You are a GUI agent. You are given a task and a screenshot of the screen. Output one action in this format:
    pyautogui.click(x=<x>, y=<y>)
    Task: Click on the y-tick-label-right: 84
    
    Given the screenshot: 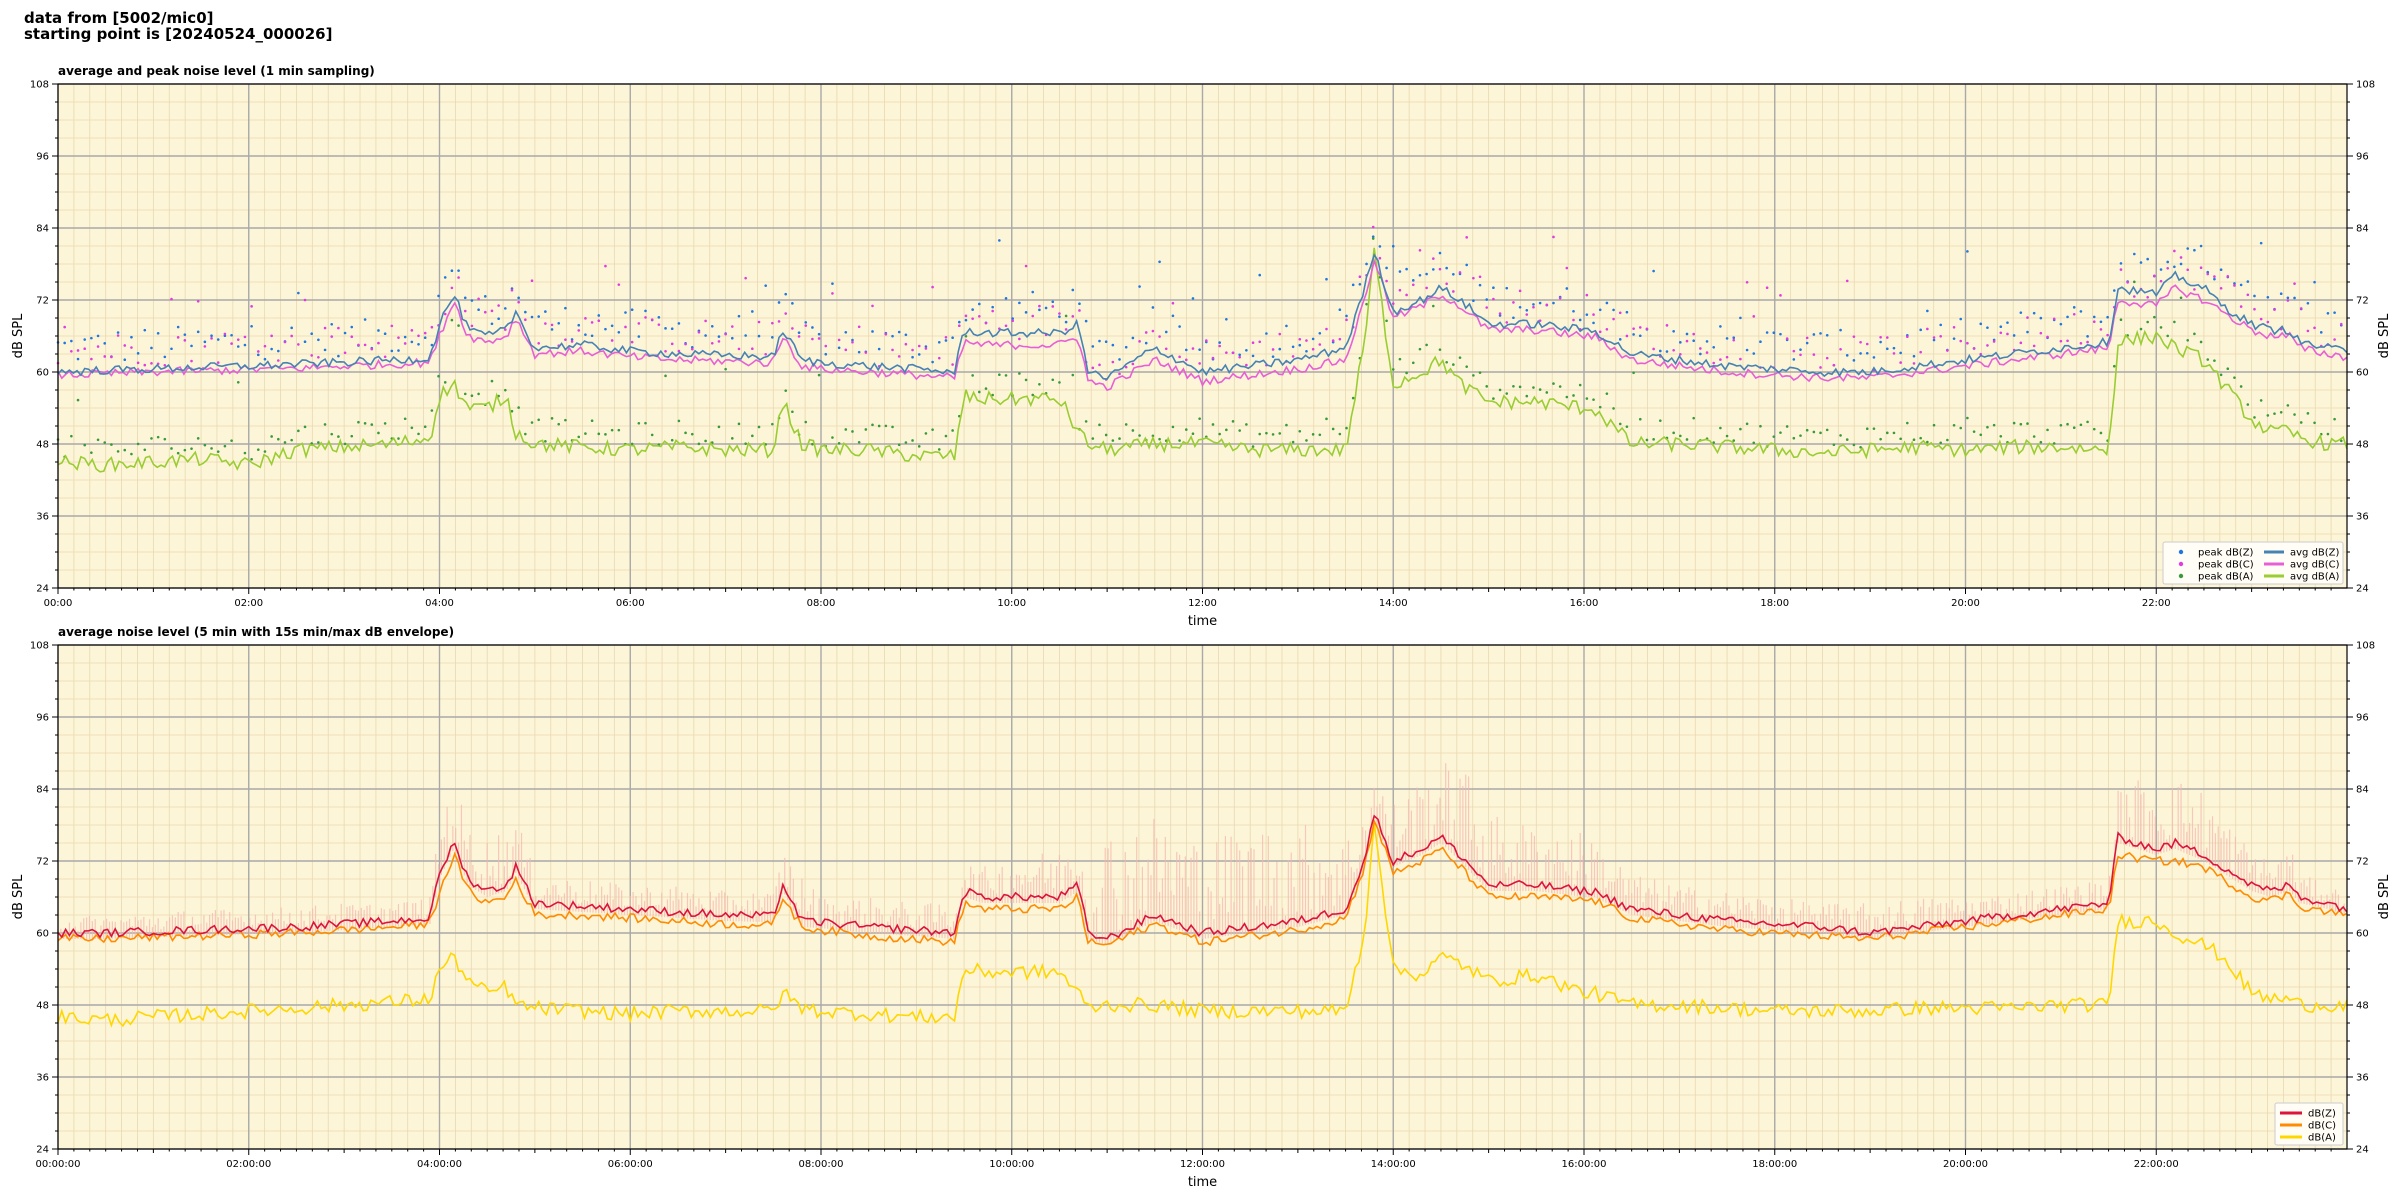 What is the action you would take?
    pyautogui.click(x=2362, y=790)
    